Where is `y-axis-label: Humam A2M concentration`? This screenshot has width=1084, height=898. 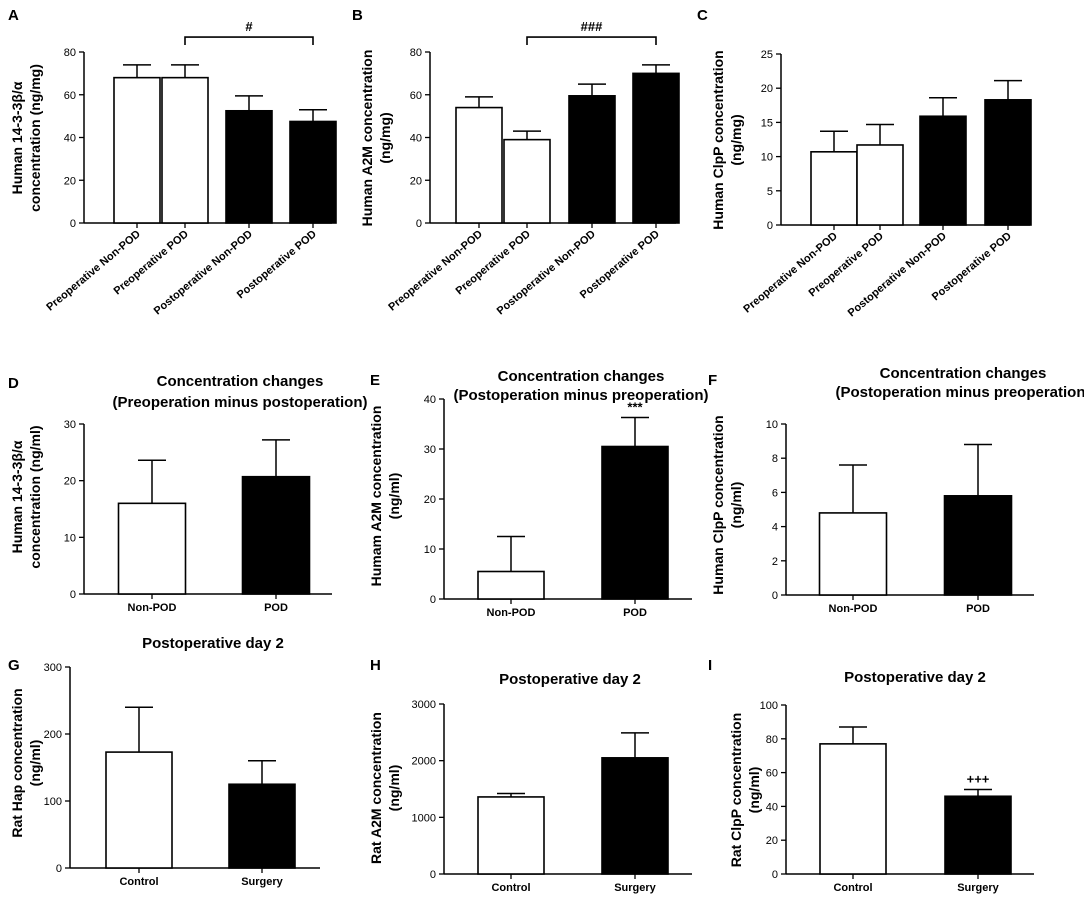
y-axis-label: Humam A2M concentration is located at coordinates (376, 496).